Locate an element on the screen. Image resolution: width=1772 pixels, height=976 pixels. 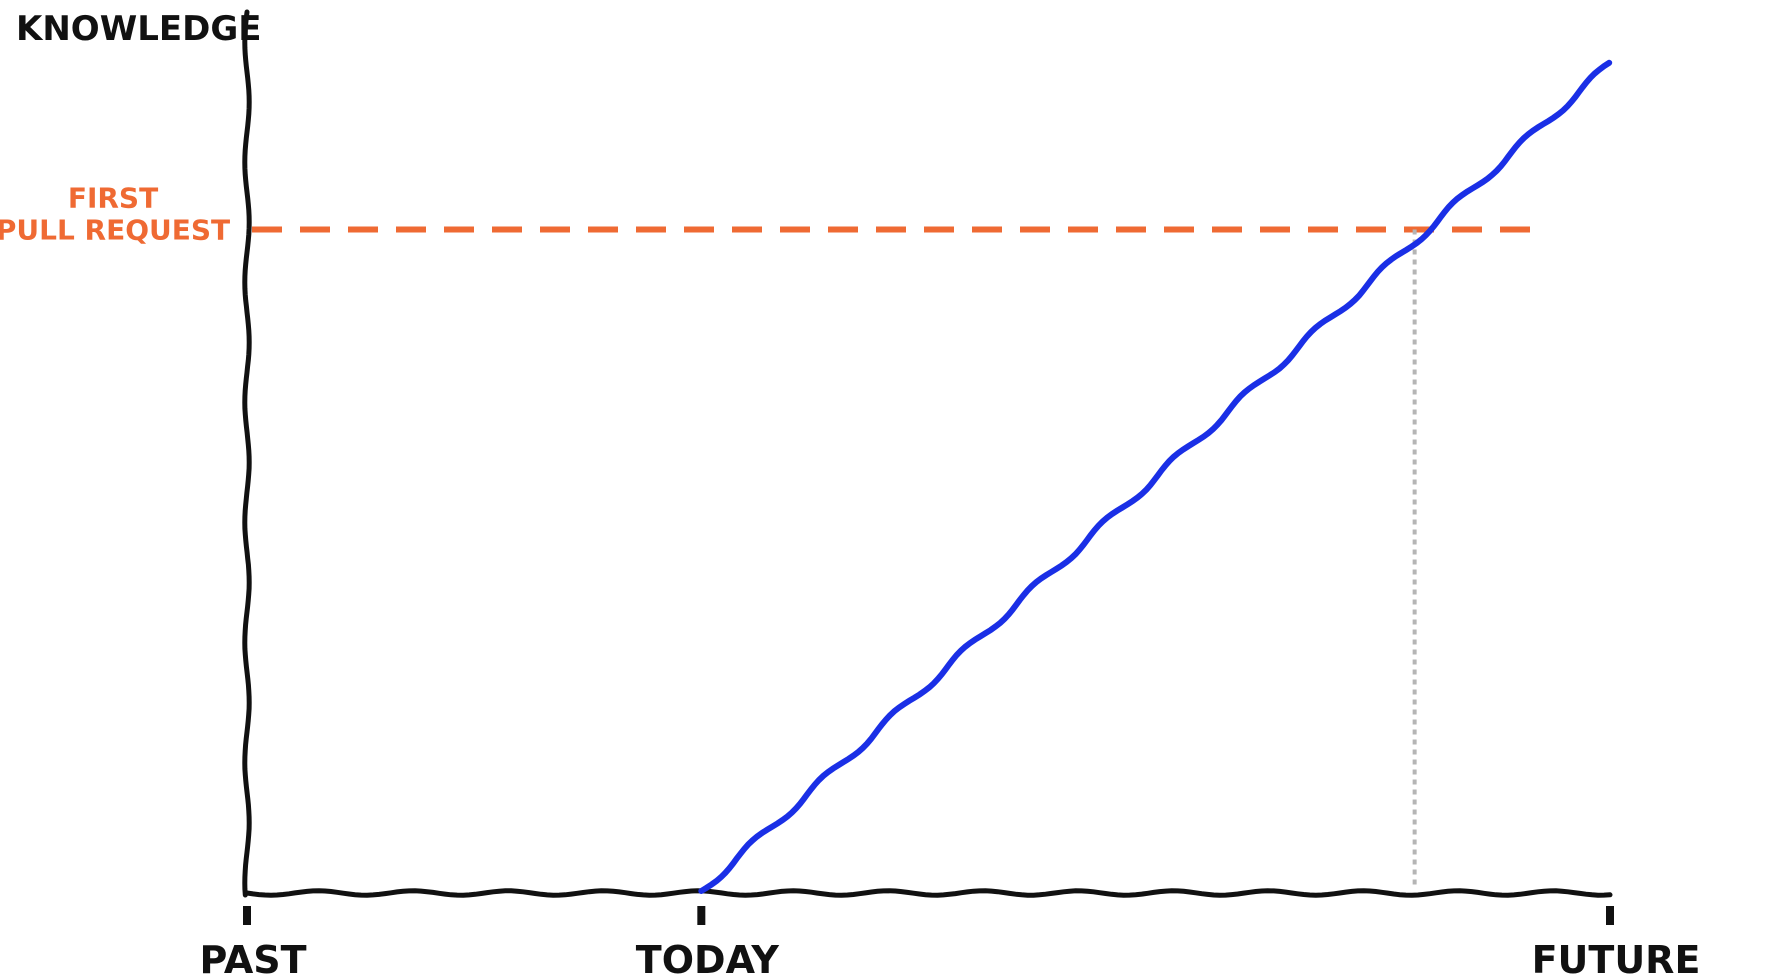
x-tick-label: PAST is located at coordinates (252, 957).